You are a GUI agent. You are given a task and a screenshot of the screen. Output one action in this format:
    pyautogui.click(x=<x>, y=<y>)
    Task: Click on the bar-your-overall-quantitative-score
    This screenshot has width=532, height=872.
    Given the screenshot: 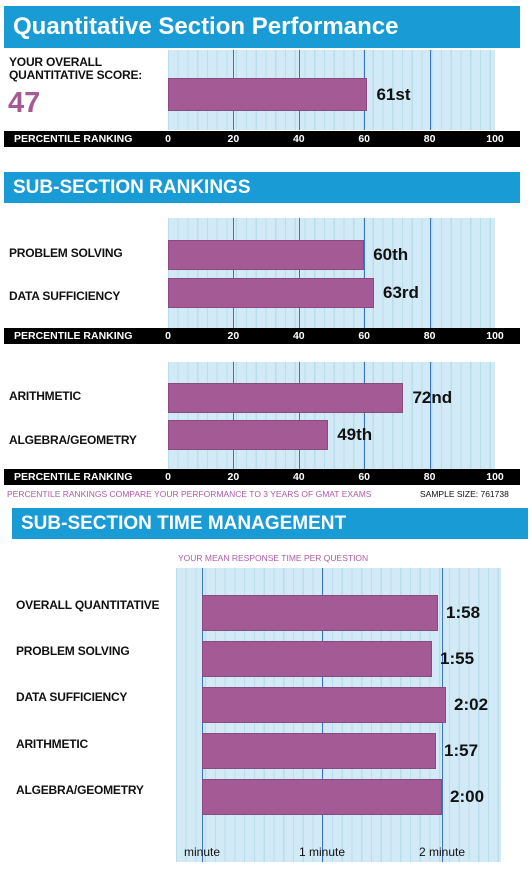 What is the action you would take?
    pyautogui.click(x=268, y=94)
    